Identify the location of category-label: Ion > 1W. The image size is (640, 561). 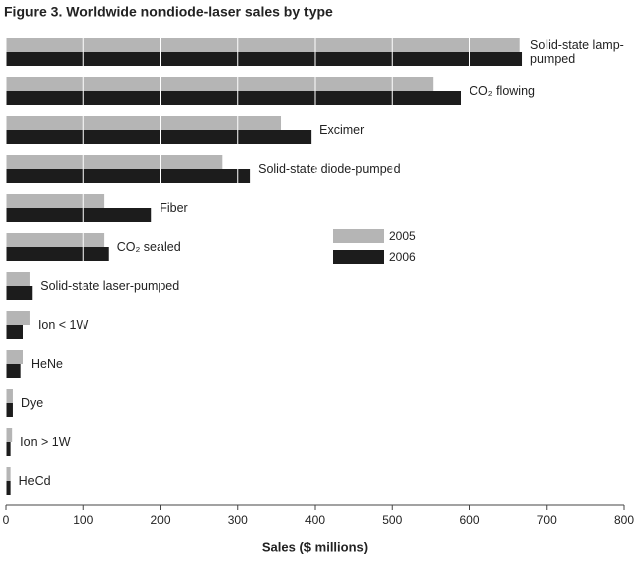
(45, 442).